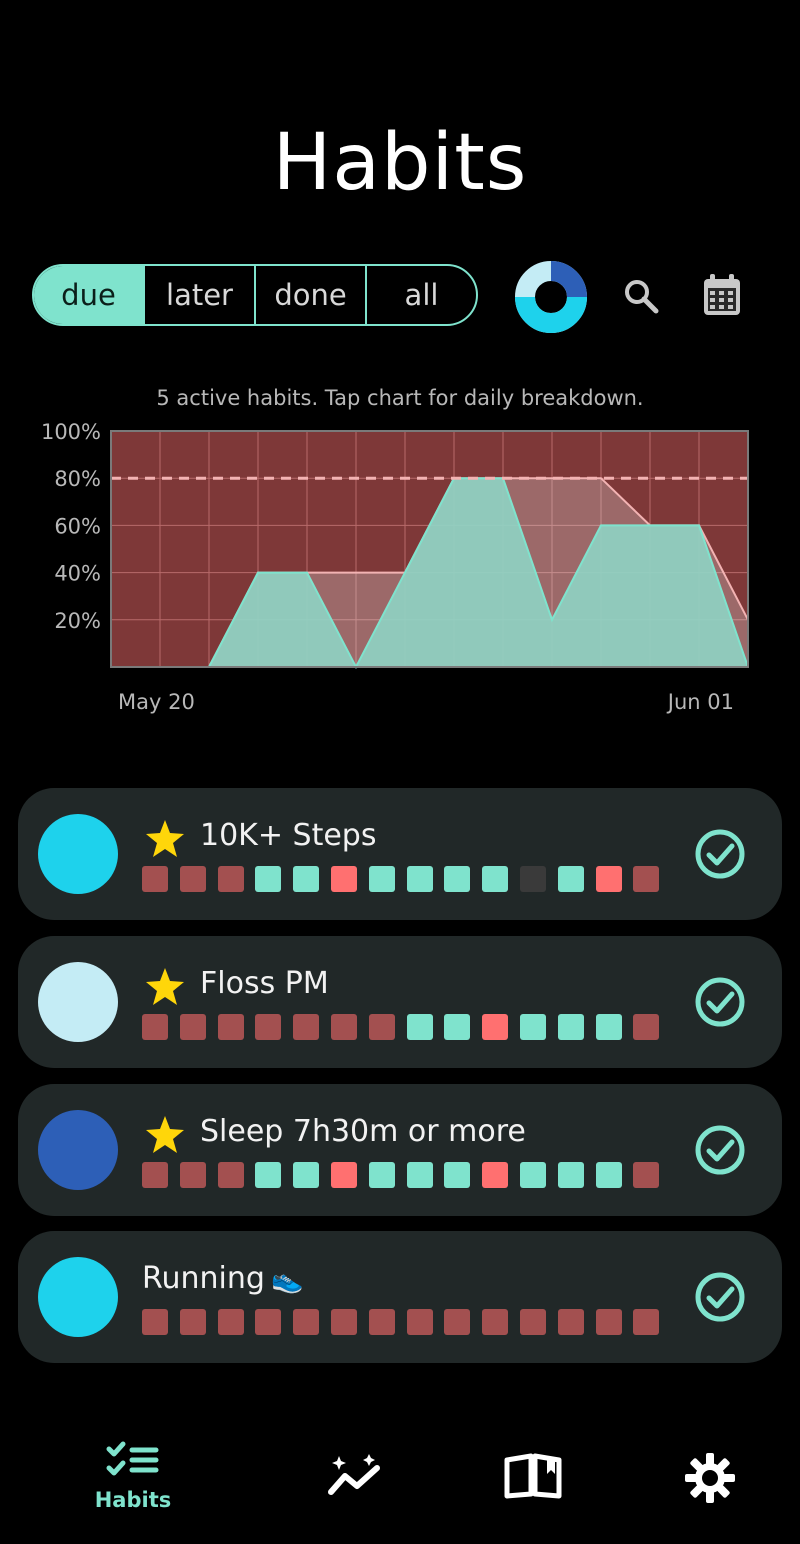 The height and width of the screenshot is (1544, 800). What do you see at coordinates (533, 1476) in the screenshot?
I see `journal-icon` at bounding box center [533, 1476].